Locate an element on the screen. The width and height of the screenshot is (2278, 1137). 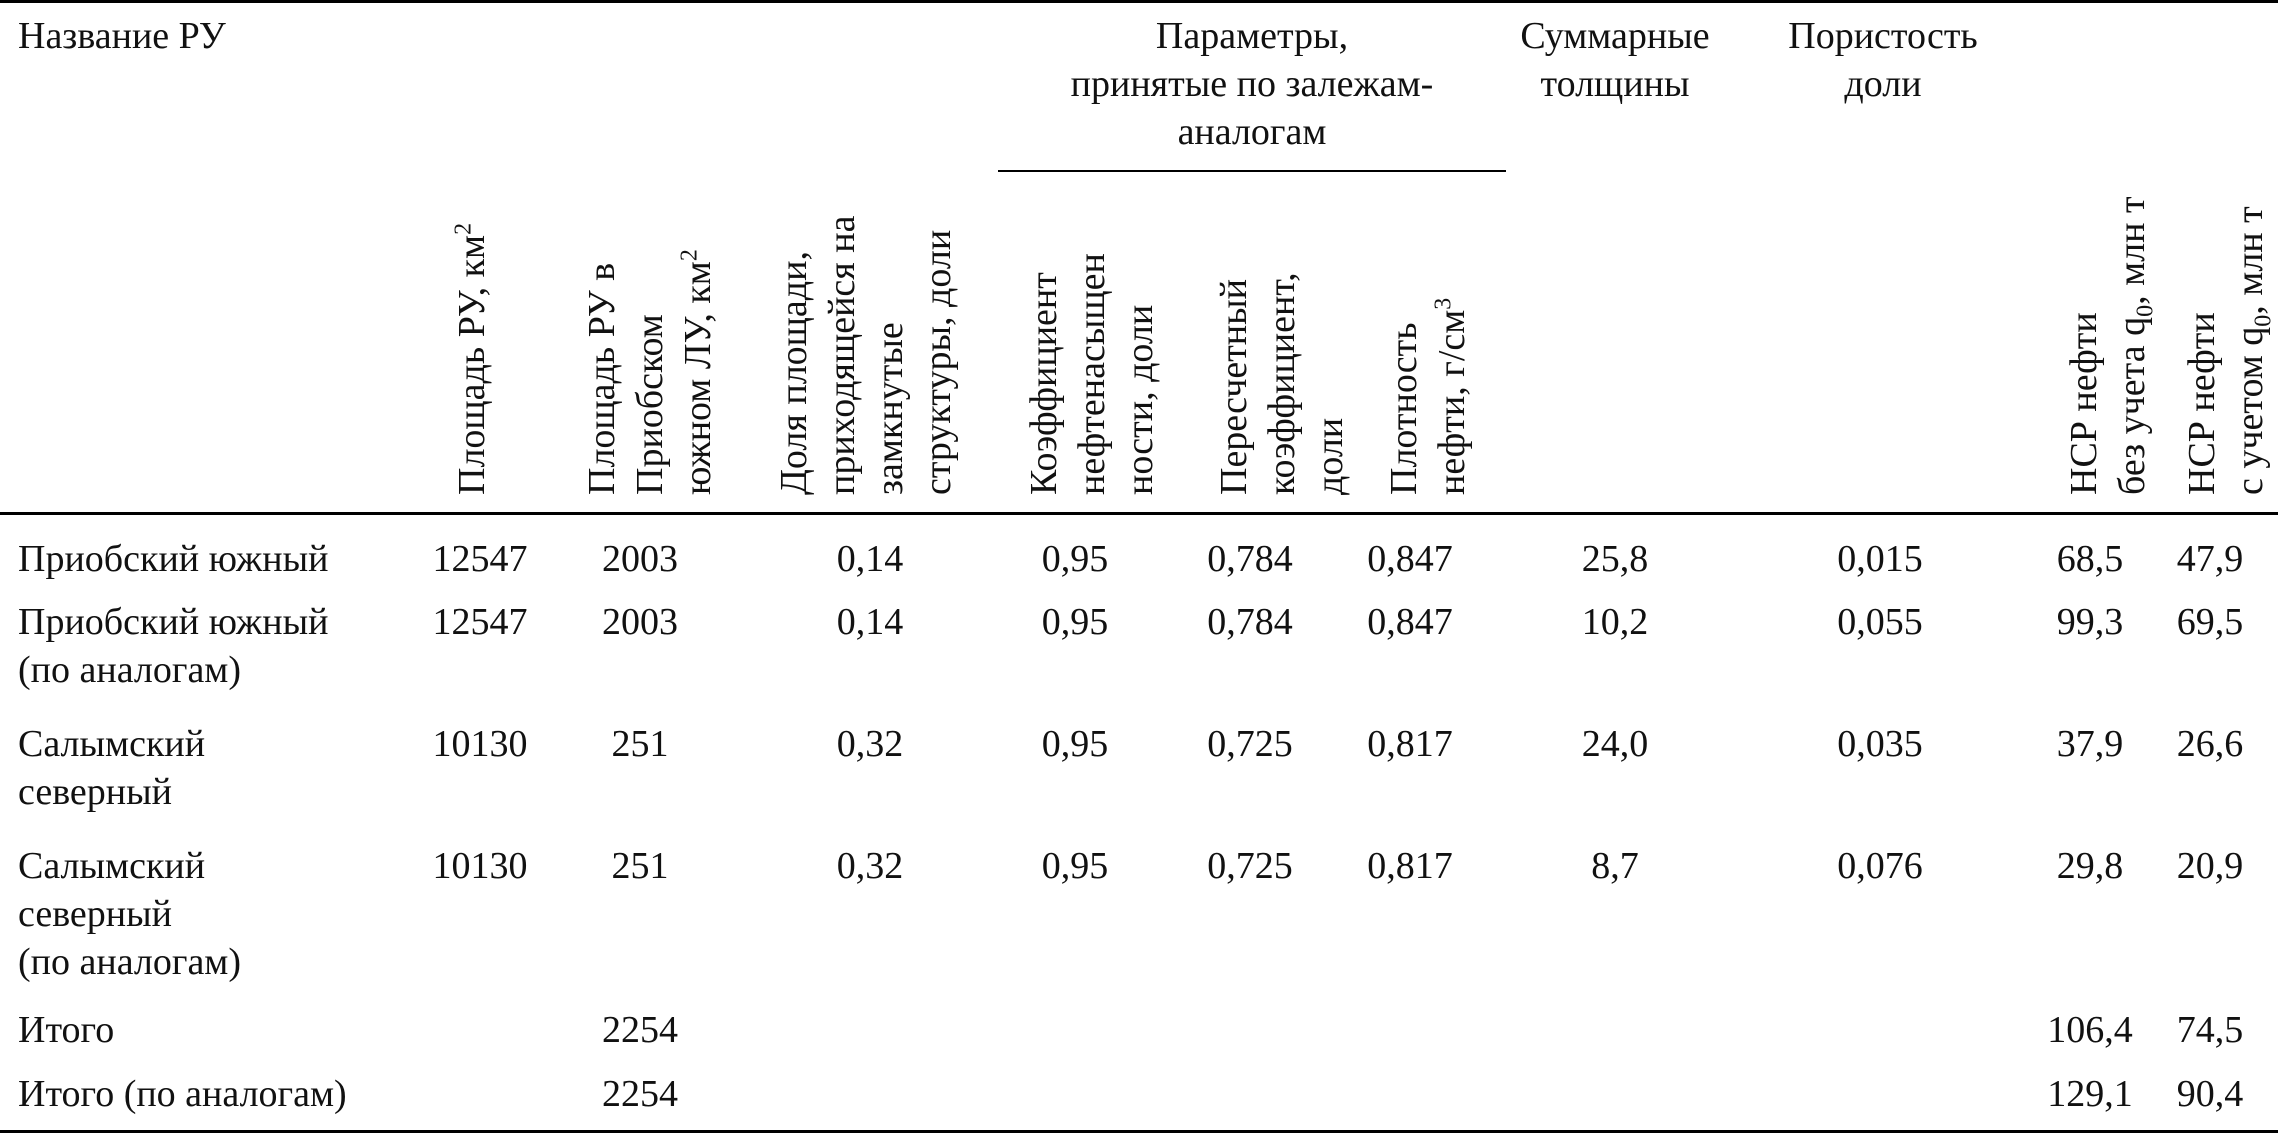
header-bottom-rule is located at coordinates (1139, 513).